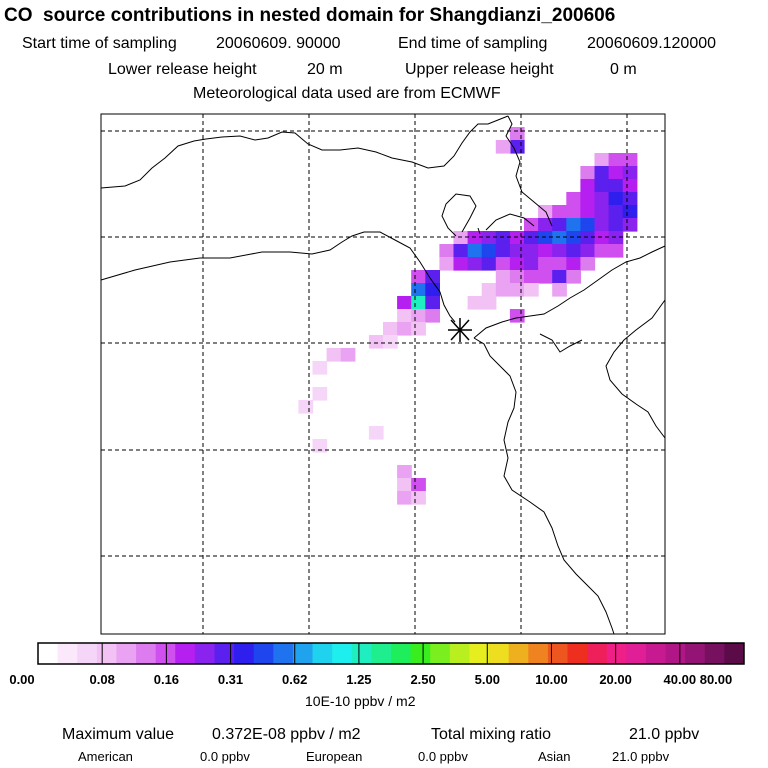 This screenshot has width=768, height=768. What do you see at coordinates (491, 734) in the screenshot?
I see `total-mixing-label: Total mixing ratio` at bounding box center [491, 734].